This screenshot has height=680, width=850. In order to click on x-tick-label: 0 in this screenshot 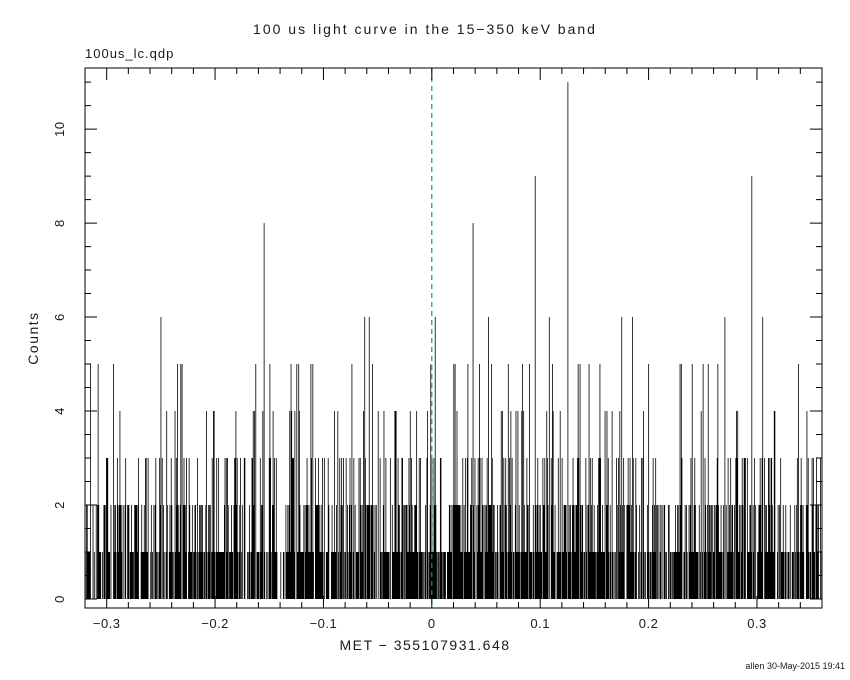, I will do `click(432, 623)`.